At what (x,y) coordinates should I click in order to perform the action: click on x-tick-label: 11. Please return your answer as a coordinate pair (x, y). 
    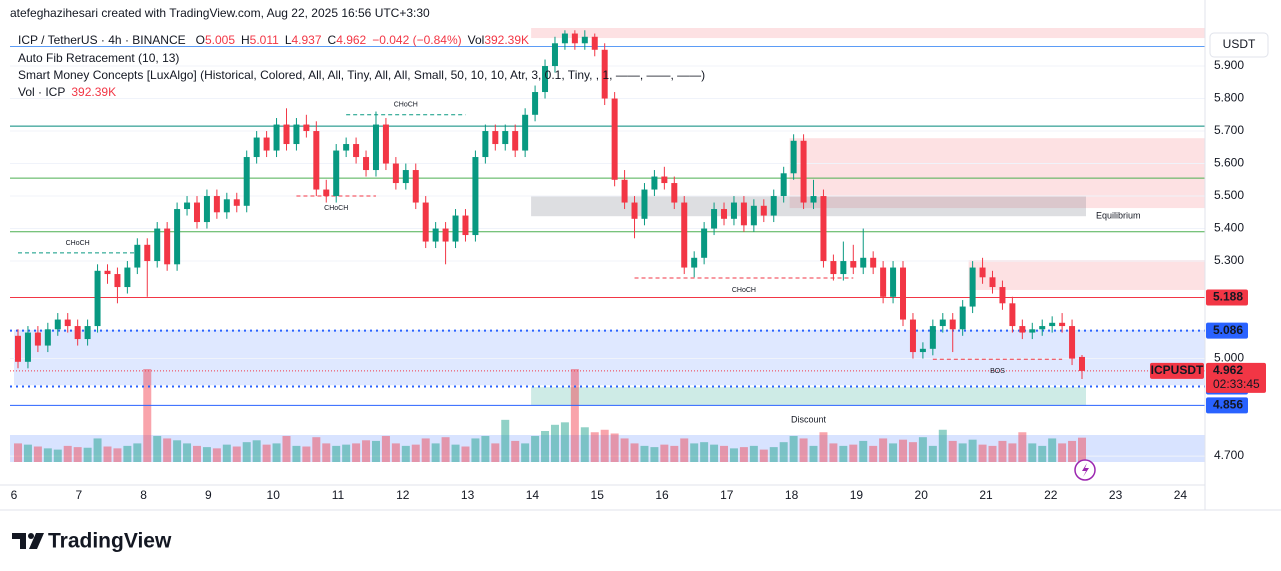
    Looking at the image, I should click on (338, 495).